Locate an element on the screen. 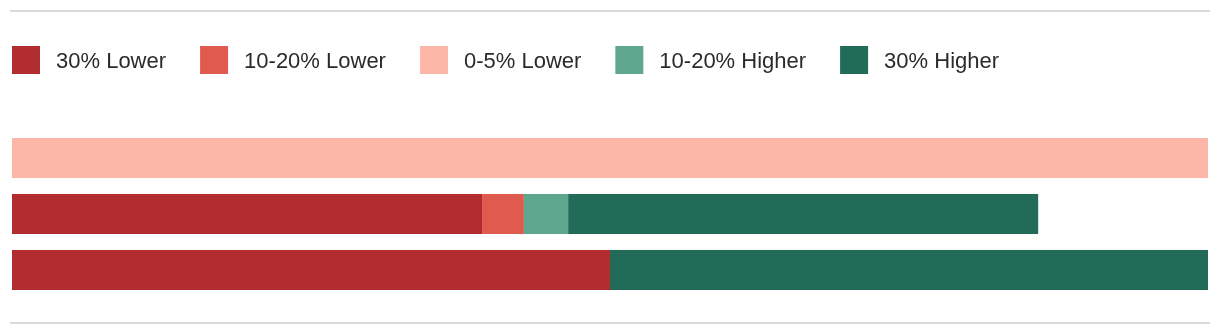 Image resolution: width=1220 pixels, height=336 pixels. legend-label: 30% Higher is located at coordinates (942, 60).